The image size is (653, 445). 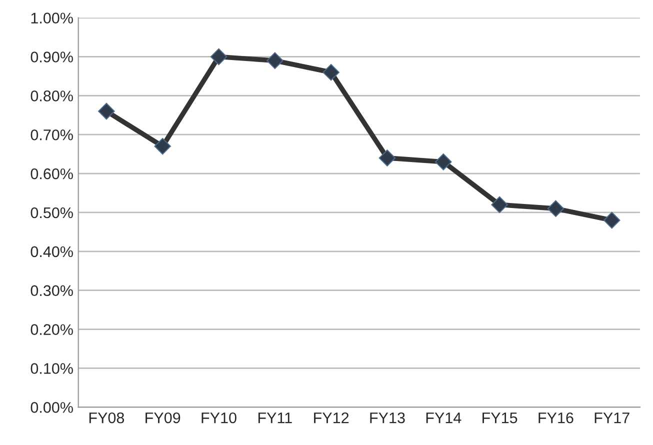 I want to click on x-tick-label: FY16, so click(x=556, y=418).